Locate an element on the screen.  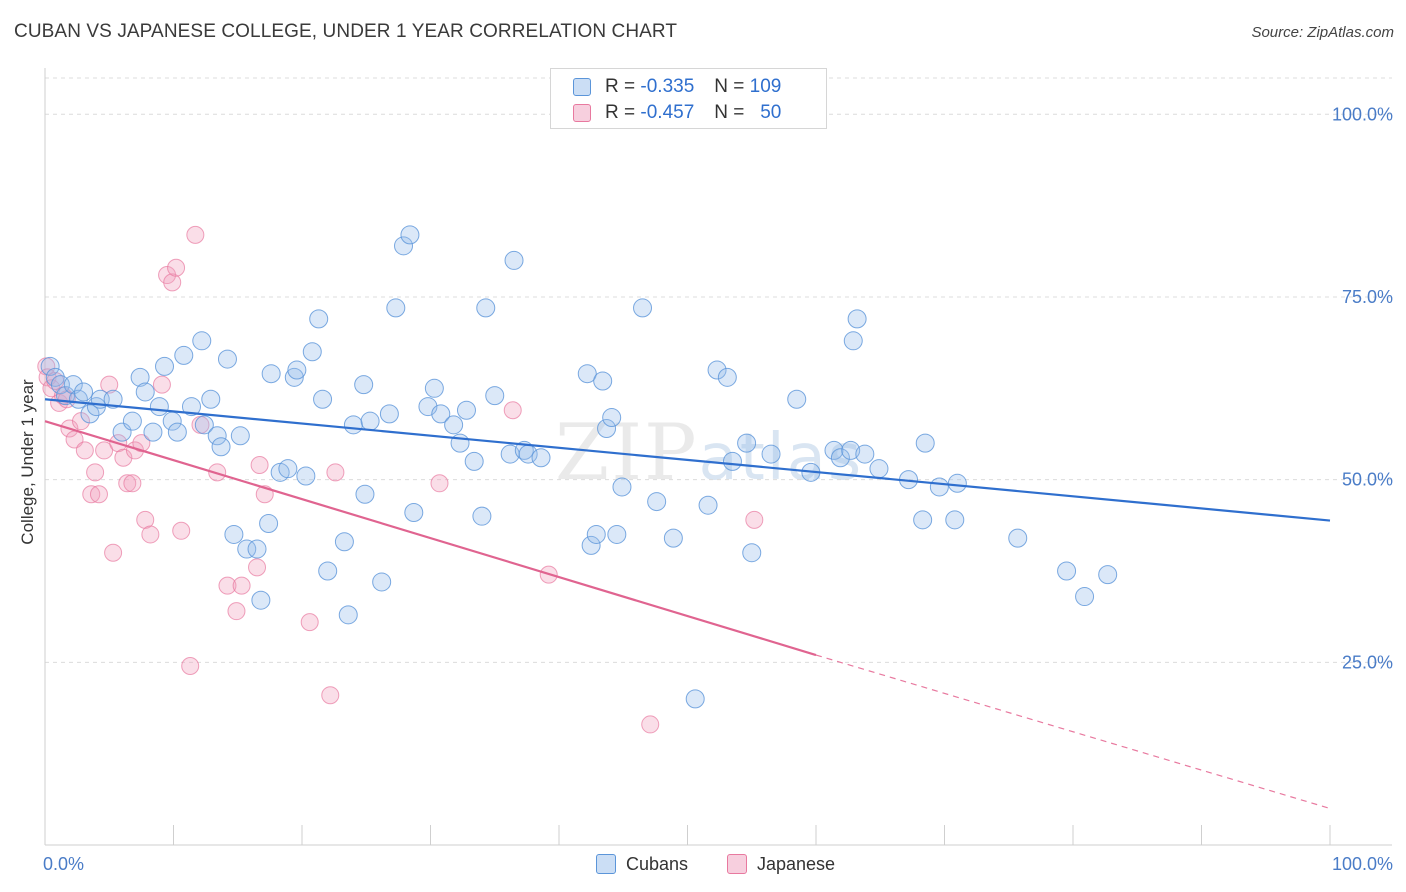
chart-source: Source: ZipAtlas.com is located at coordinates (1322, 32).